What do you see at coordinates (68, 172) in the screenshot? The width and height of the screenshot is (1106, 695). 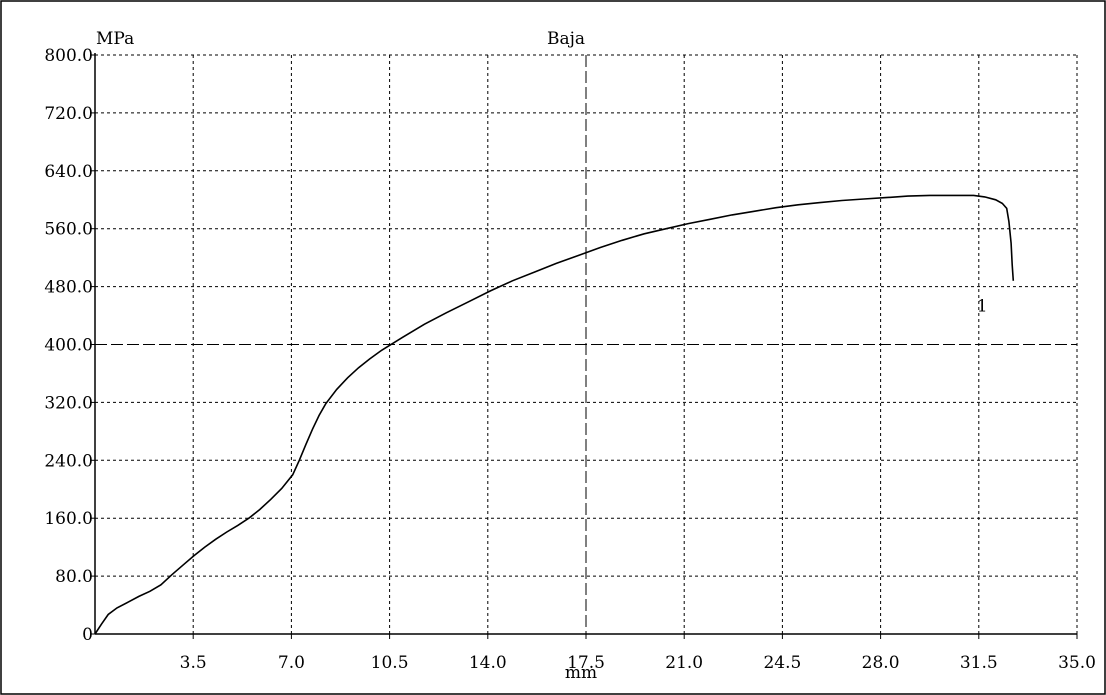 I see `y-tick-label: 640.0` at bounding box center [68, 172].